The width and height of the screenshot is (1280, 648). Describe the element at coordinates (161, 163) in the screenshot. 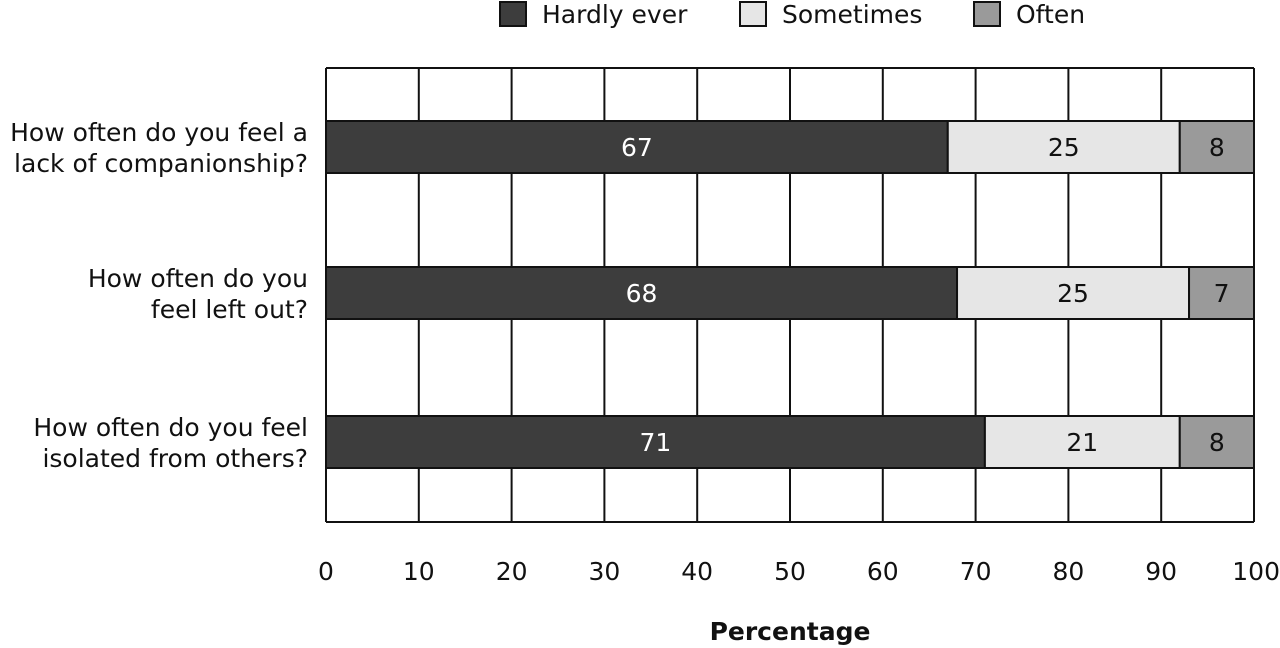

I see `y-category-label-line: lack of companionship?` at that location.